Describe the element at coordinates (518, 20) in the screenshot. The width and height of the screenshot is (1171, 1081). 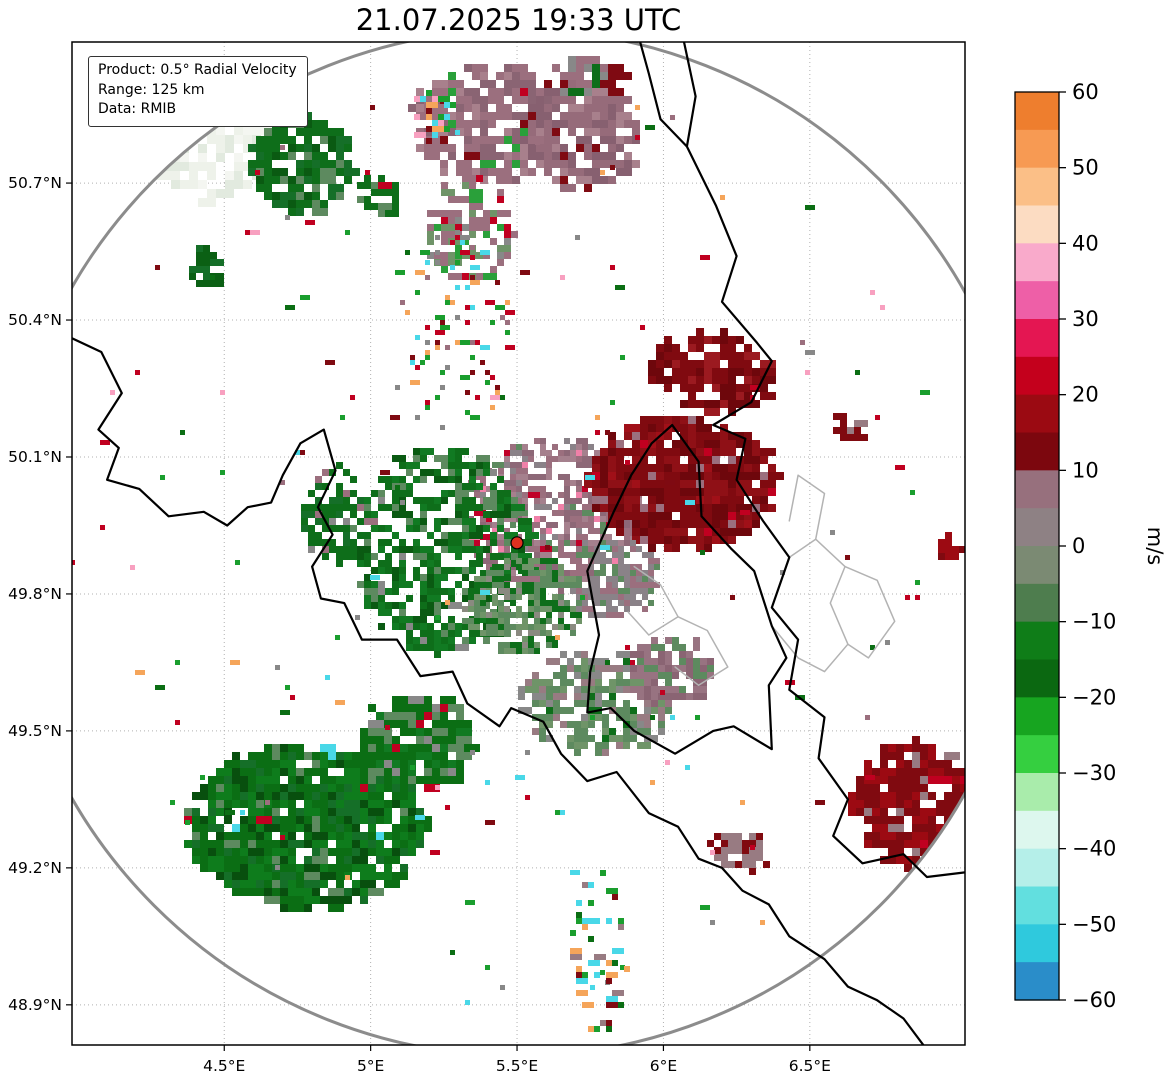
I see `chart-title: 21.07.2025 19:33 UTC` at that location.